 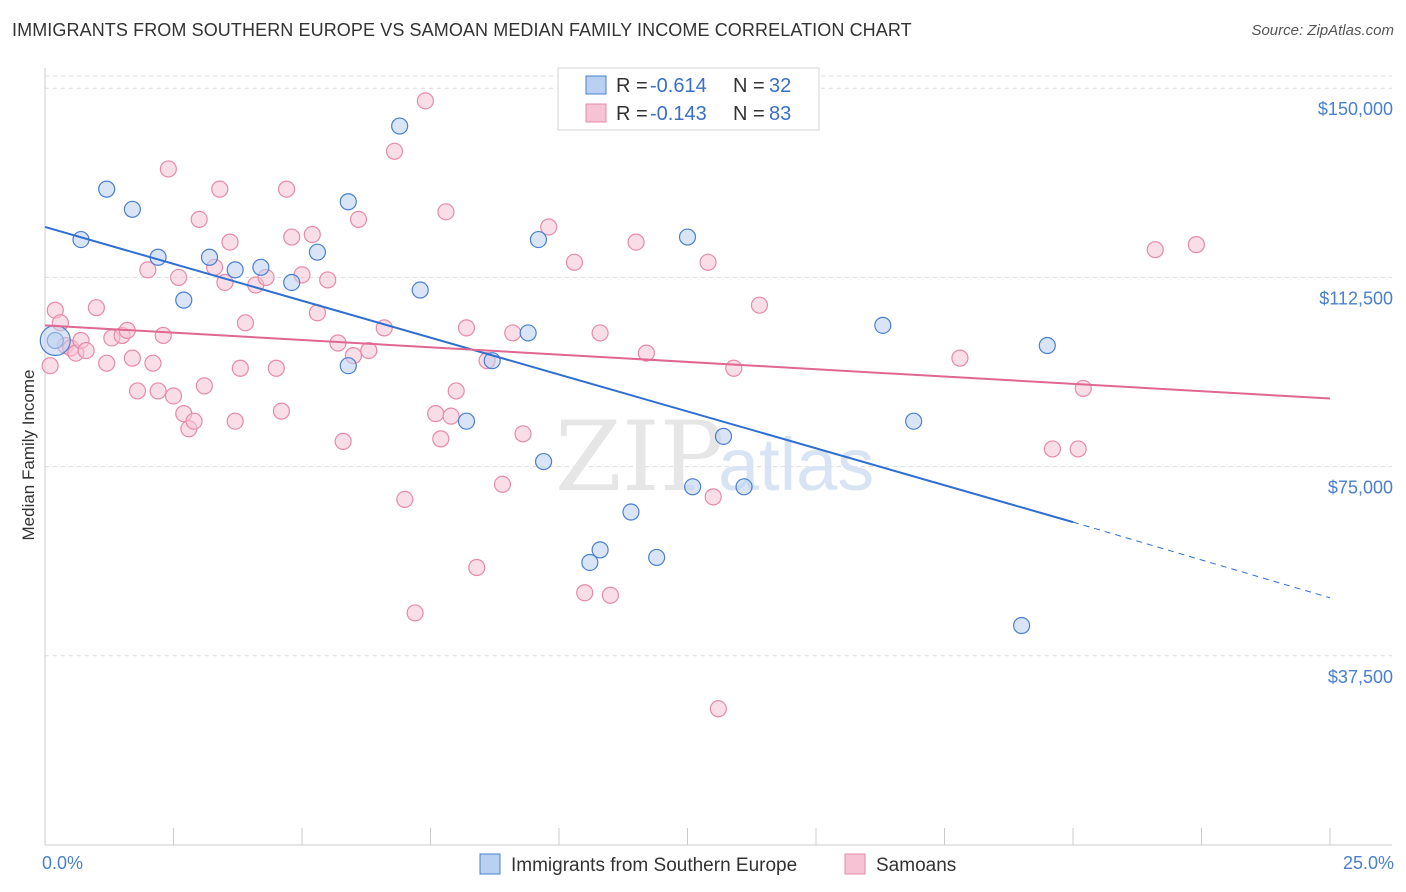 I want to click on legend: R = -0.614 N = 32 R = -0.143 N = 83, so click(x=688, y=99).